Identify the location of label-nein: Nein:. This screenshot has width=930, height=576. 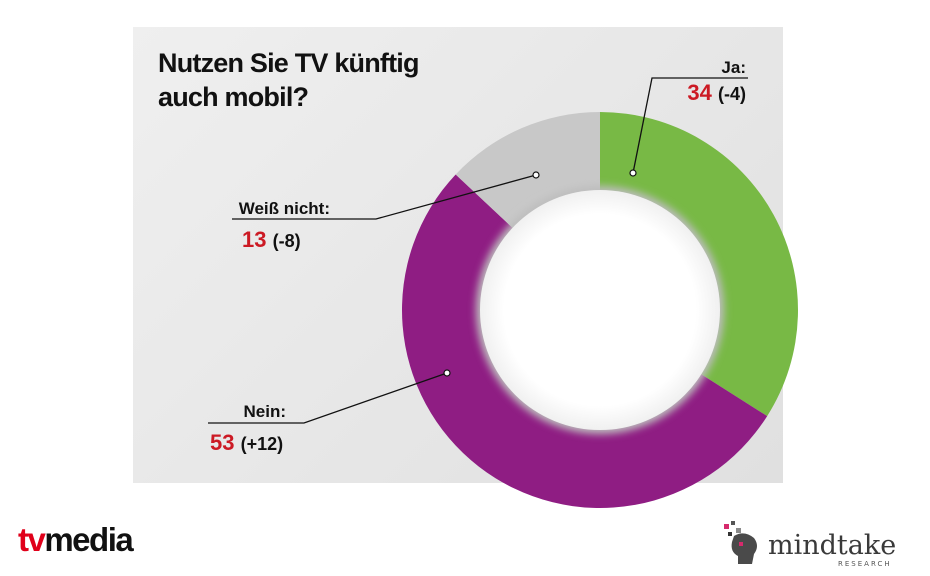
(228, 412).